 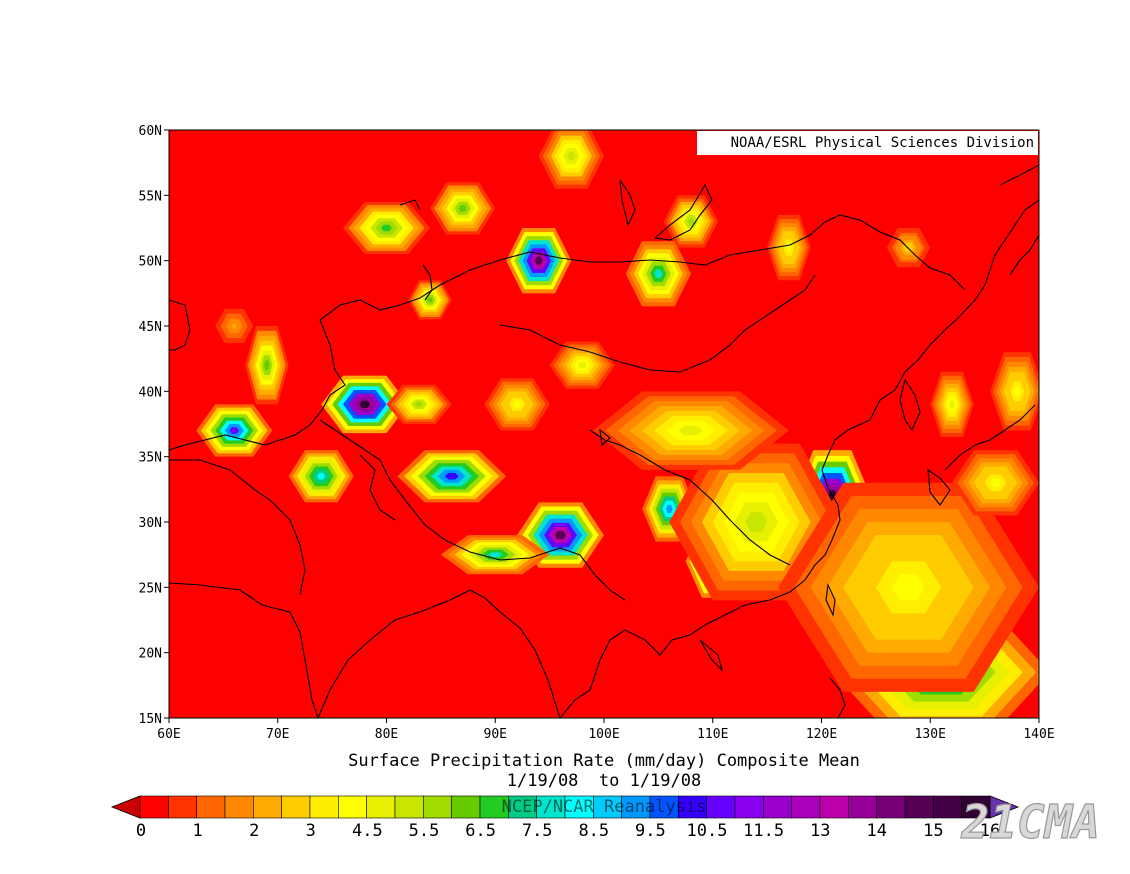 I want to click on lon-tick-label: 70E, so click(x=277, y=734).